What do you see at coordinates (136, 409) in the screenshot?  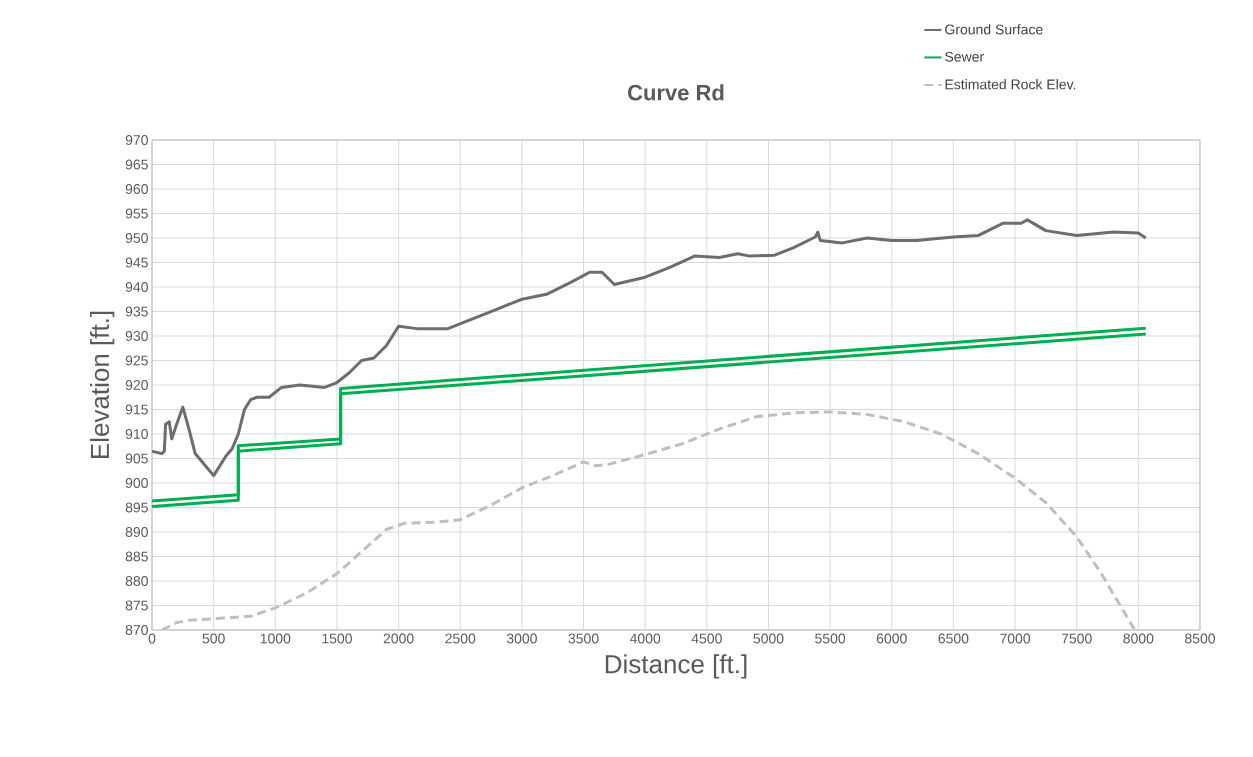 I see `y-tick-label: 915` at bounding box center [136, 409].